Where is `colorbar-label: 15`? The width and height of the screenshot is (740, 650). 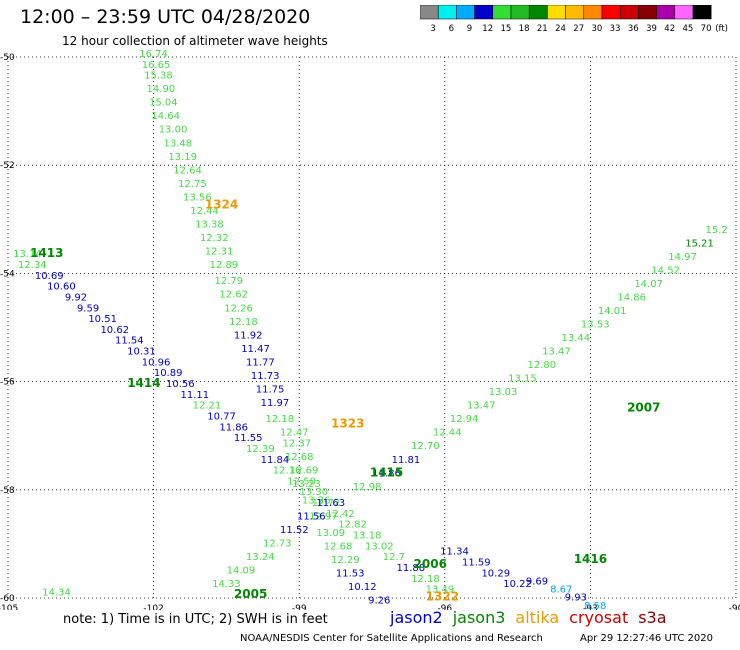
colorbar-label: 15 is located at coordinates (505, 29).